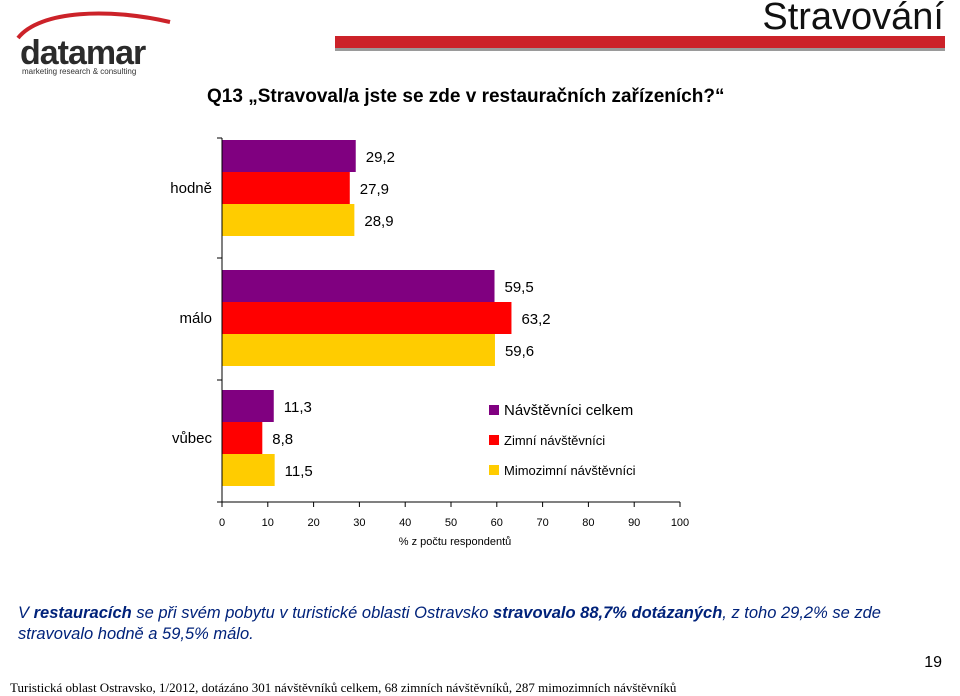 This screenshot has height=696, width=960. Describe the element at coordinates (82, 613) in the screenshot. I see `summary-bold-1: restauracích` at that location.